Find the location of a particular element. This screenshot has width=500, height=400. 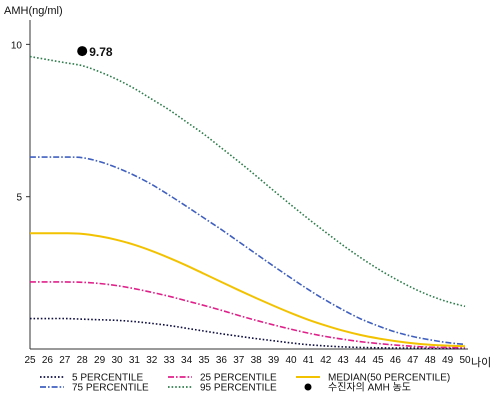

x-axis-label: 나이 is located at coordinates (481, 362).